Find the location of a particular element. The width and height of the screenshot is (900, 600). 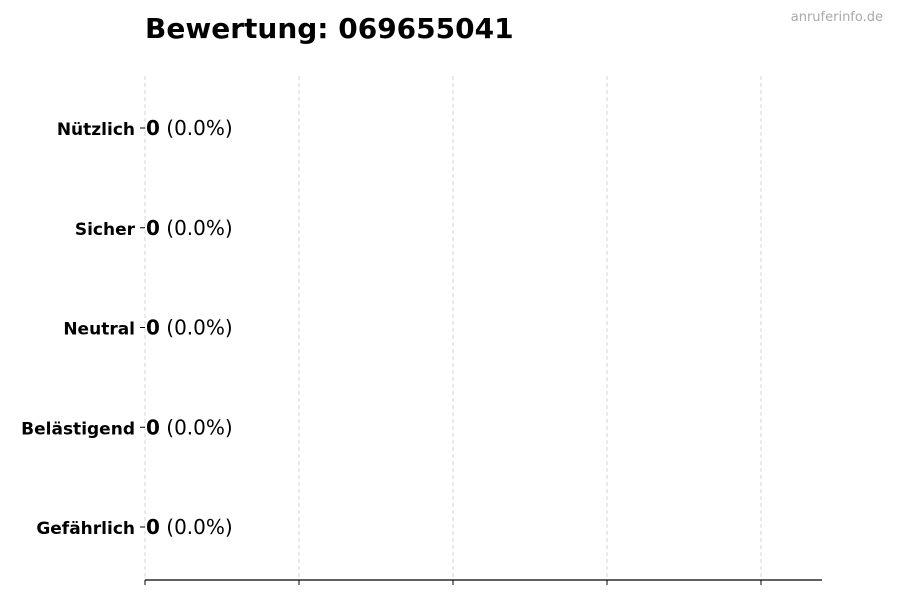

y-tick-label: Belästigend is located at coordinates (78, 429).